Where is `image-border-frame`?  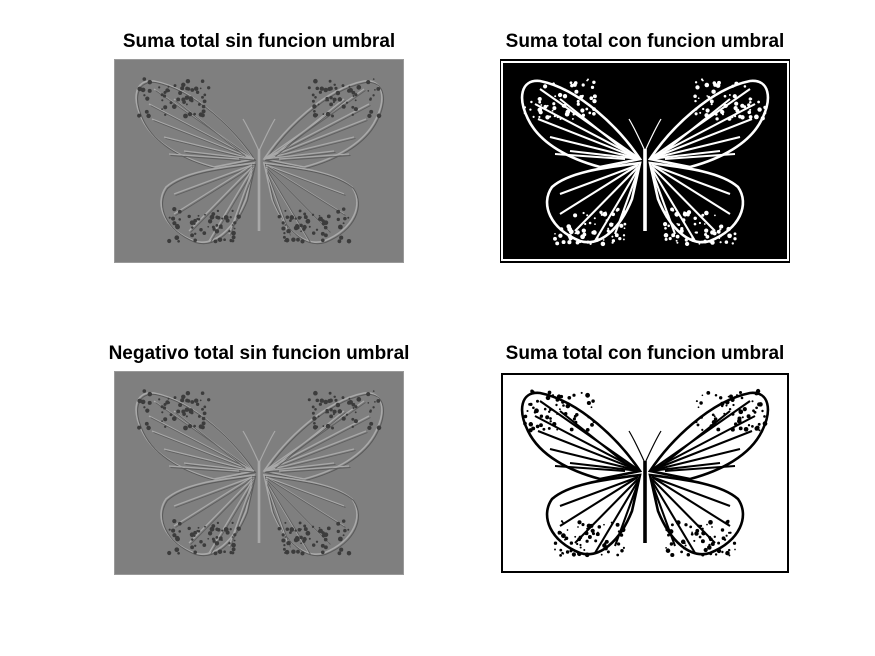
image-border-frame is located at coordinates (645, 161).